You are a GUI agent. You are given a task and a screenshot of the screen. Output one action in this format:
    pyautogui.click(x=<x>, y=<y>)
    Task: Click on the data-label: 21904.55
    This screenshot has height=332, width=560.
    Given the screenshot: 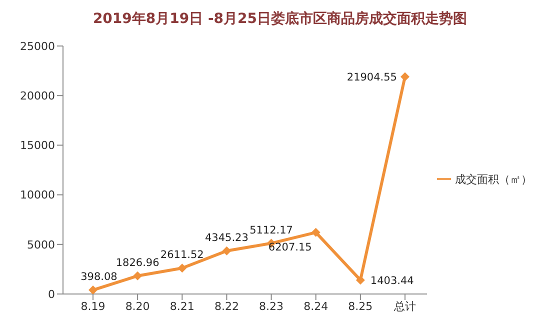 What is the action you would take?
    pyautogui.click(x=371, y=78)
    